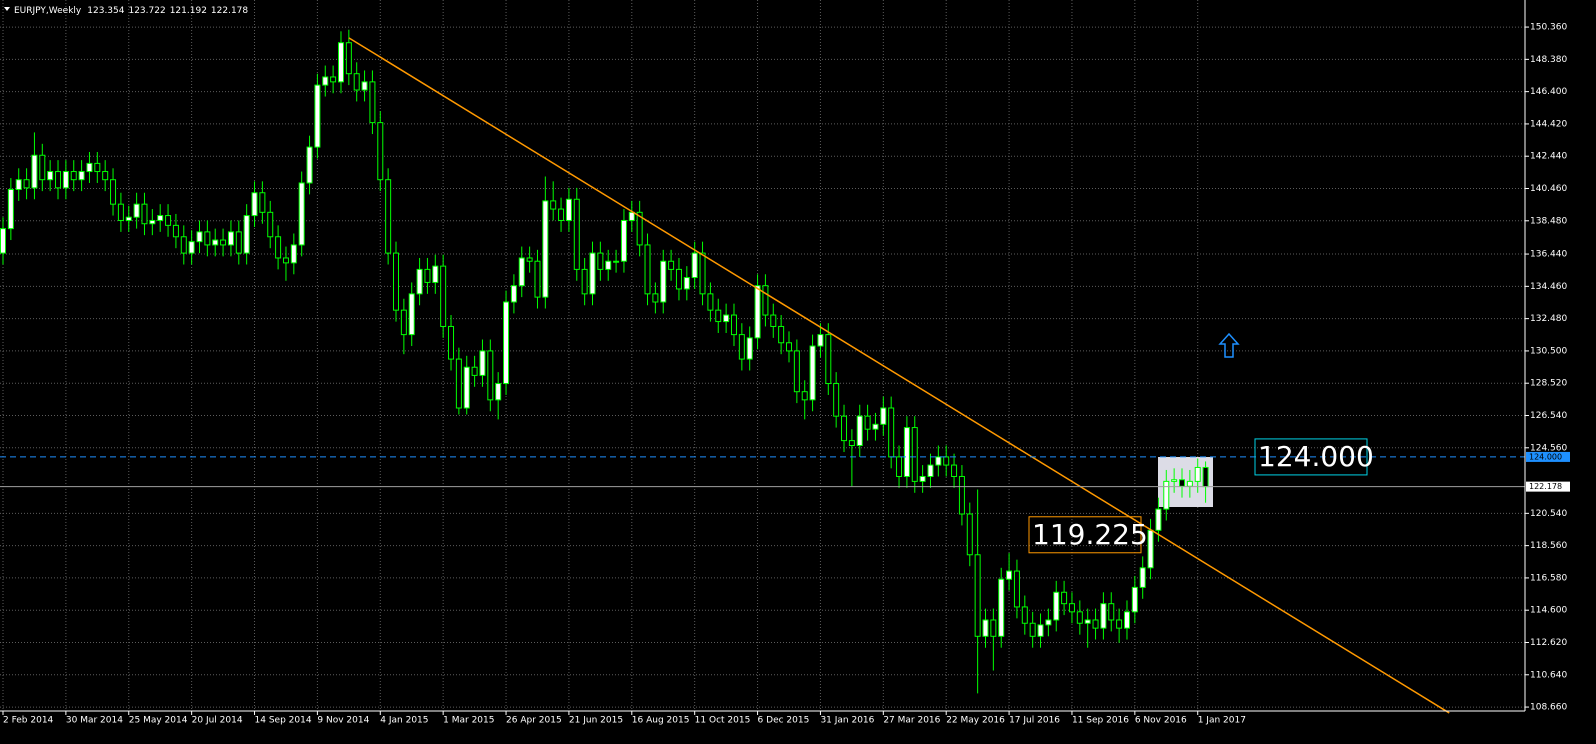 Image resolution: width=1596 pixels, height=744 pixels. Describe the element at coordinates (1548, 384) in the screenshot. I see `y-tick-label: 128.520` at that location.